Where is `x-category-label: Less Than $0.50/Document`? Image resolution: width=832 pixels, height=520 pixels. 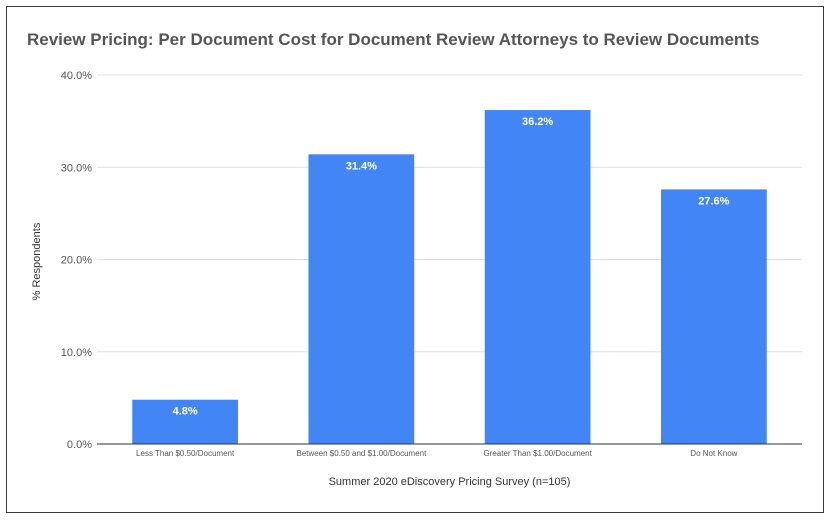
x-category-label: Less Than $0.50/Document is located at coordinates (185, 453).